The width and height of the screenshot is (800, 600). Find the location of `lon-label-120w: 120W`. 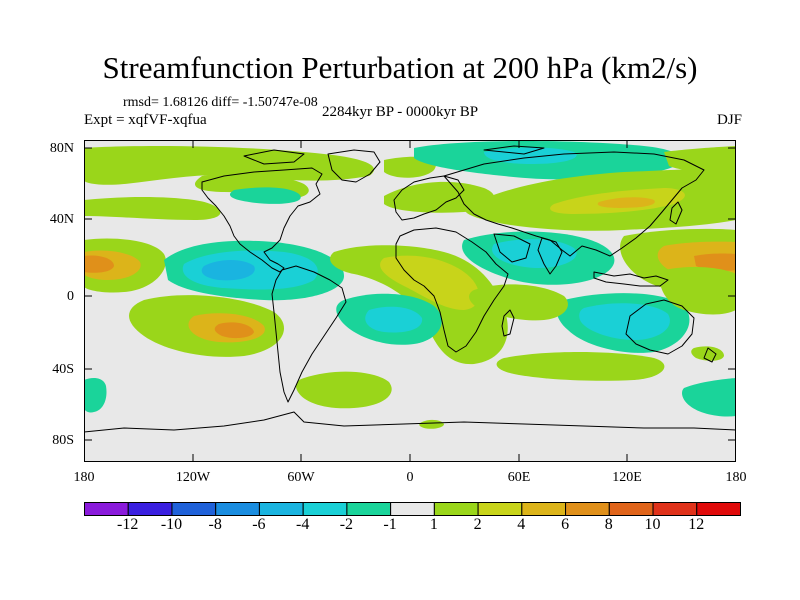

lon-label-120w: 120W is located at coordinates (193, 477).